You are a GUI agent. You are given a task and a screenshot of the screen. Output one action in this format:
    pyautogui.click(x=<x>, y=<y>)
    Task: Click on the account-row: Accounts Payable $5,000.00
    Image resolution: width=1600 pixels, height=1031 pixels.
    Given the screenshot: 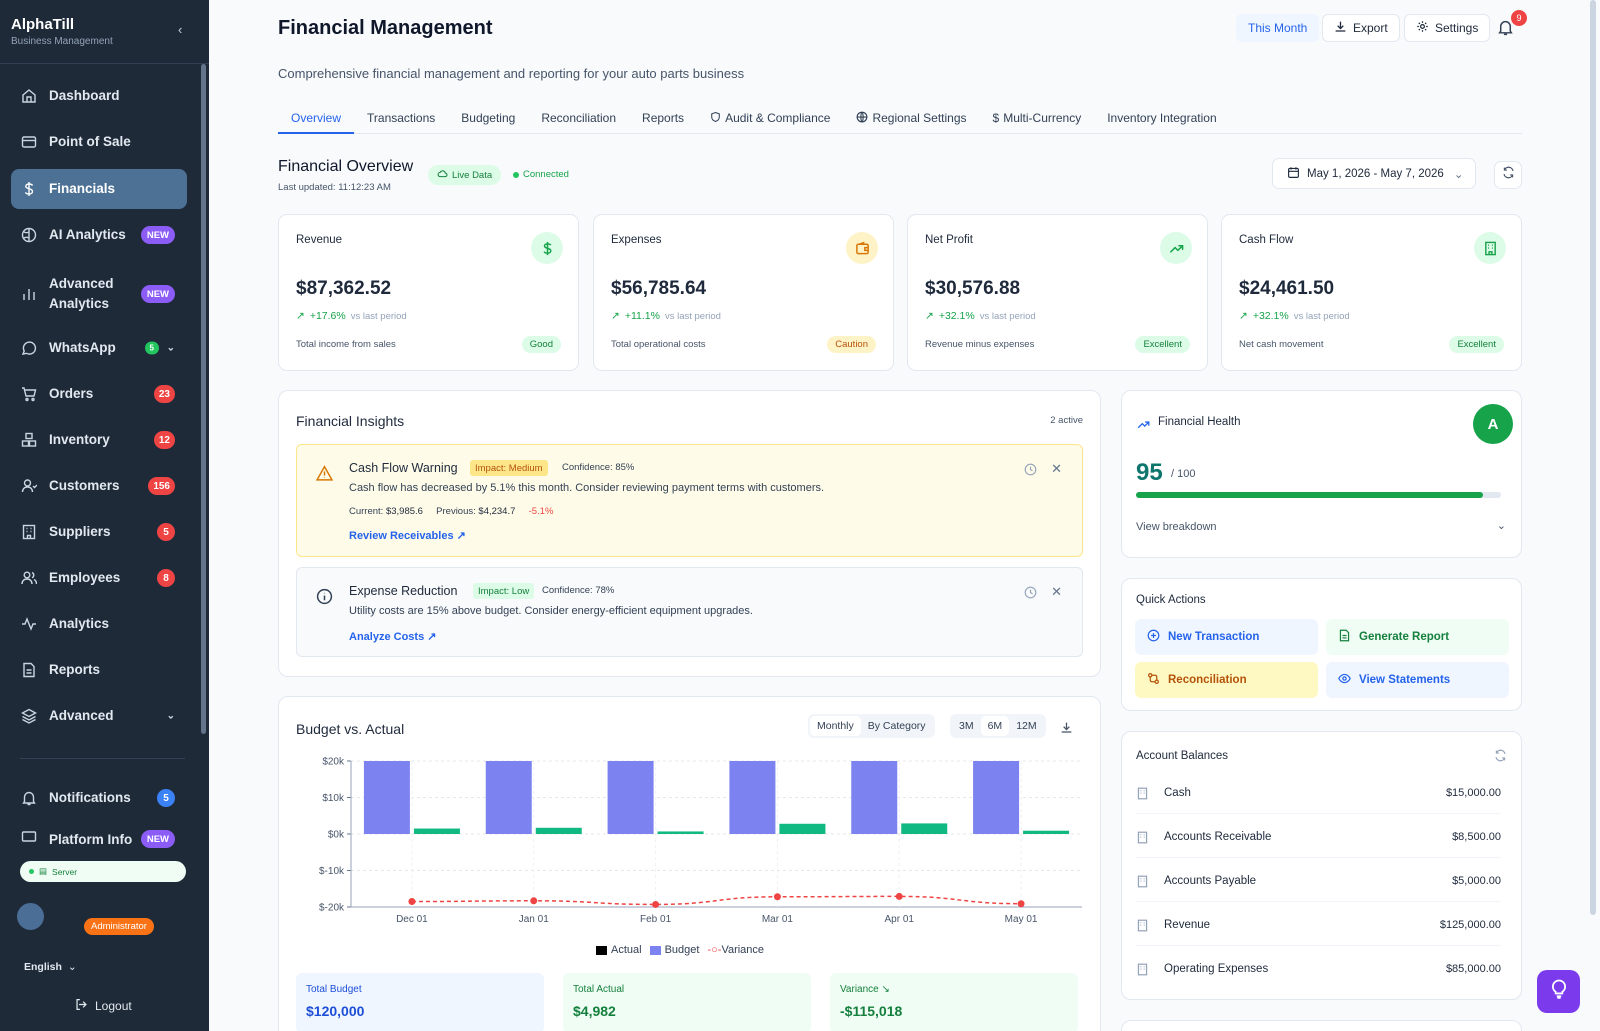 What is the action you would take?
    pyautogui.click(x=1318, y=881)
    